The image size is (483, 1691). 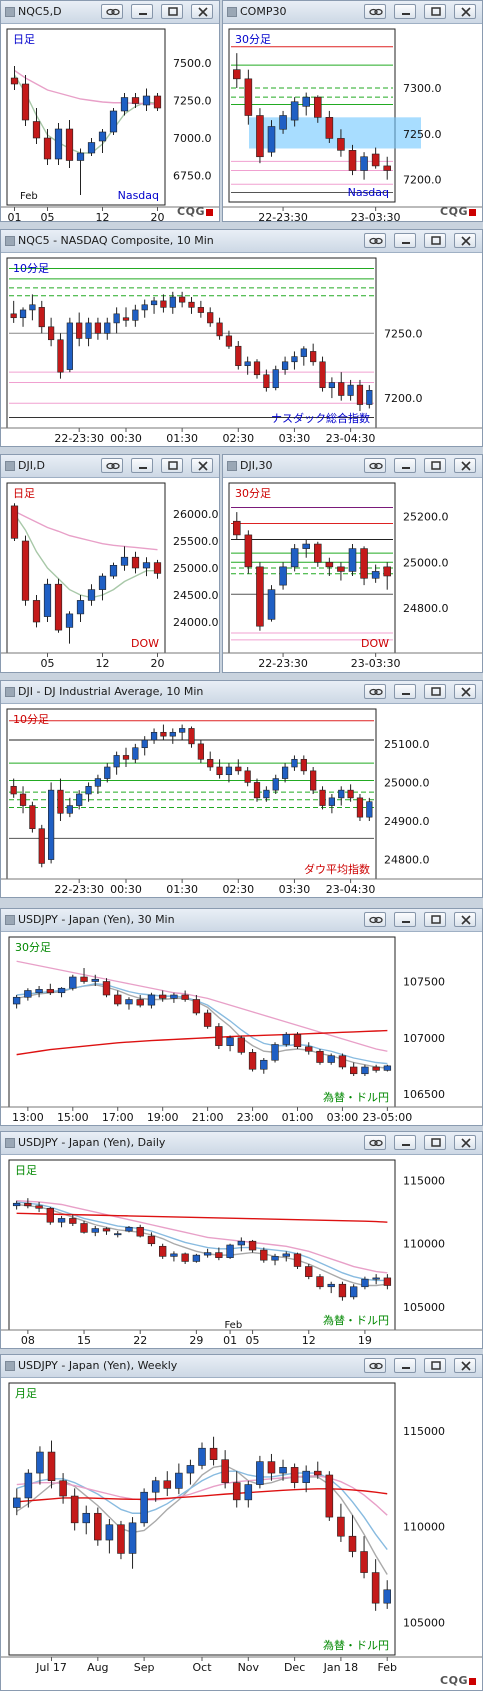 I want to click on link-icon, so click(x=376, y=1143).